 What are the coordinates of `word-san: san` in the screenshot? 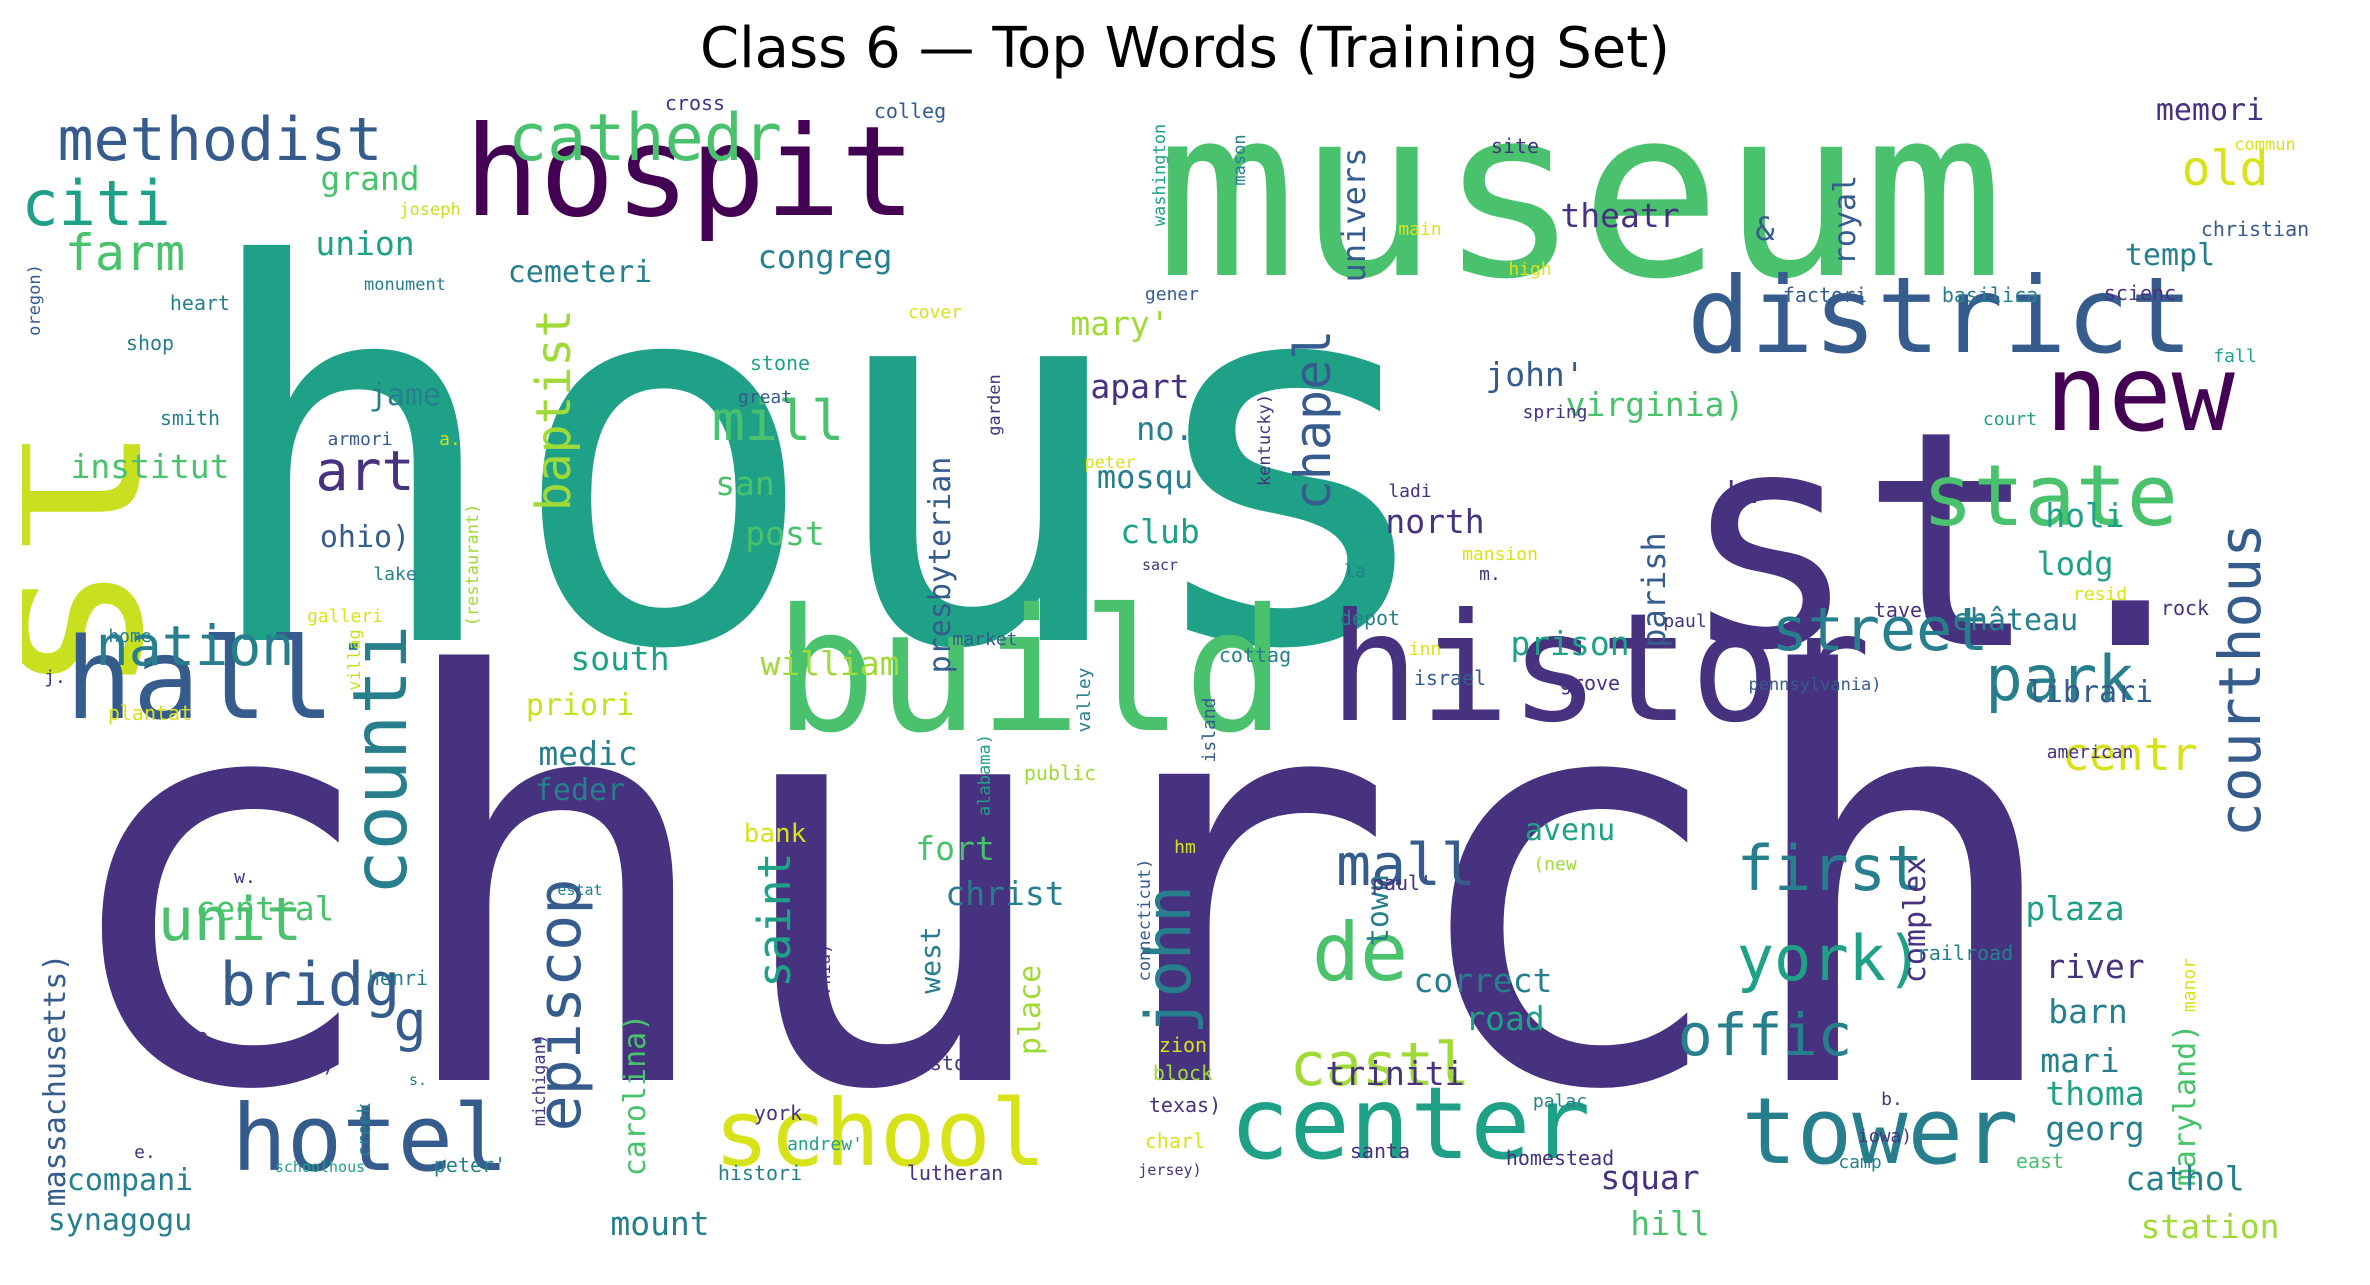 It's located at (745, 483).